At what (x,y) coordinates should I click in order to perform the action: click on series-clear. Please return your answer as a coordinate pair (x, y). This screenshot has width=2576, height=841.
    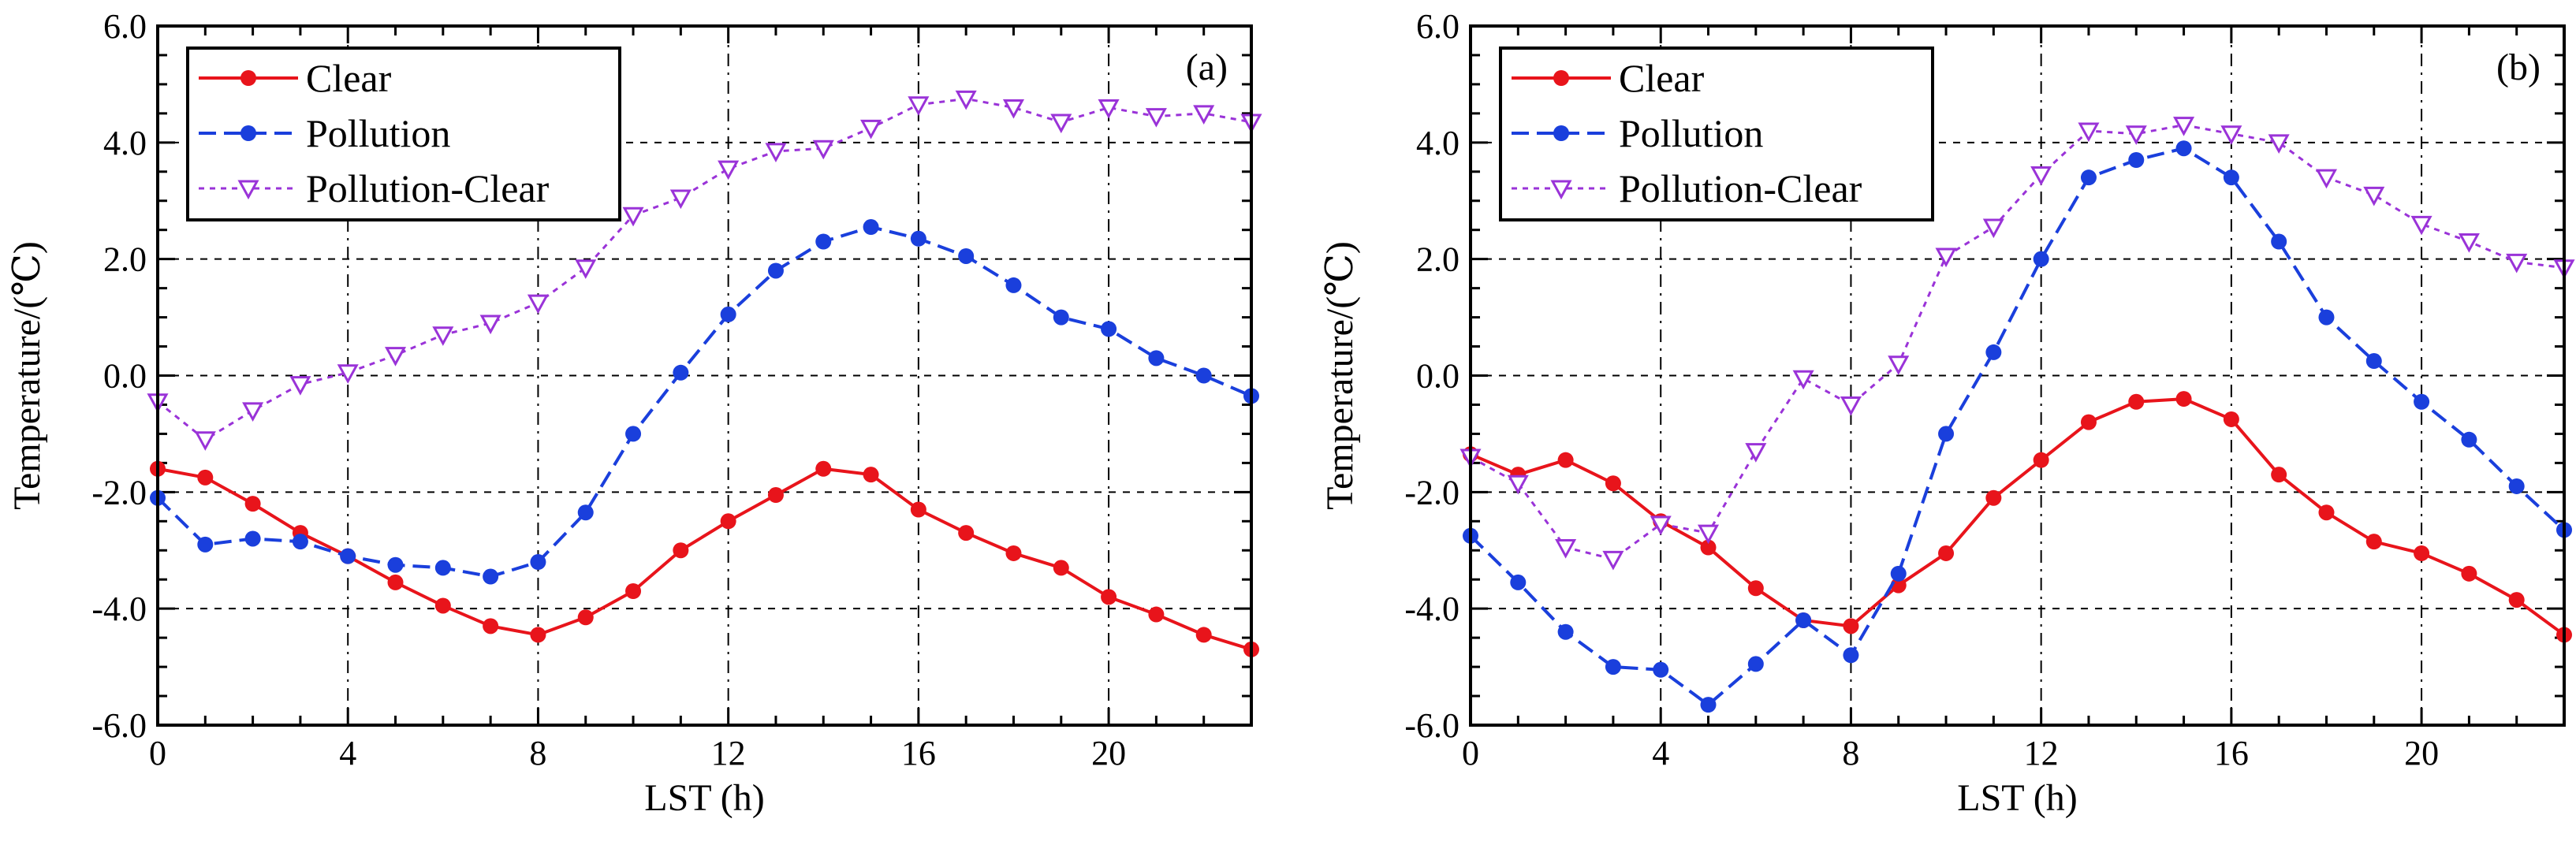
    Looking at the image, I should click on (2018, 517).